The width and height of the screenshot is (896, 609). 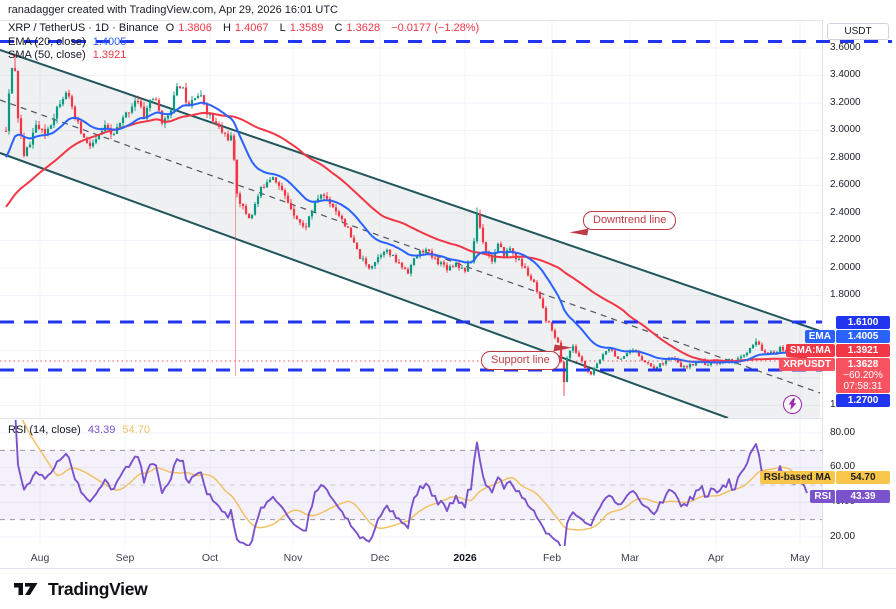 I want to click on price-tick-label: 2.0000, so click(x=845, y=267).